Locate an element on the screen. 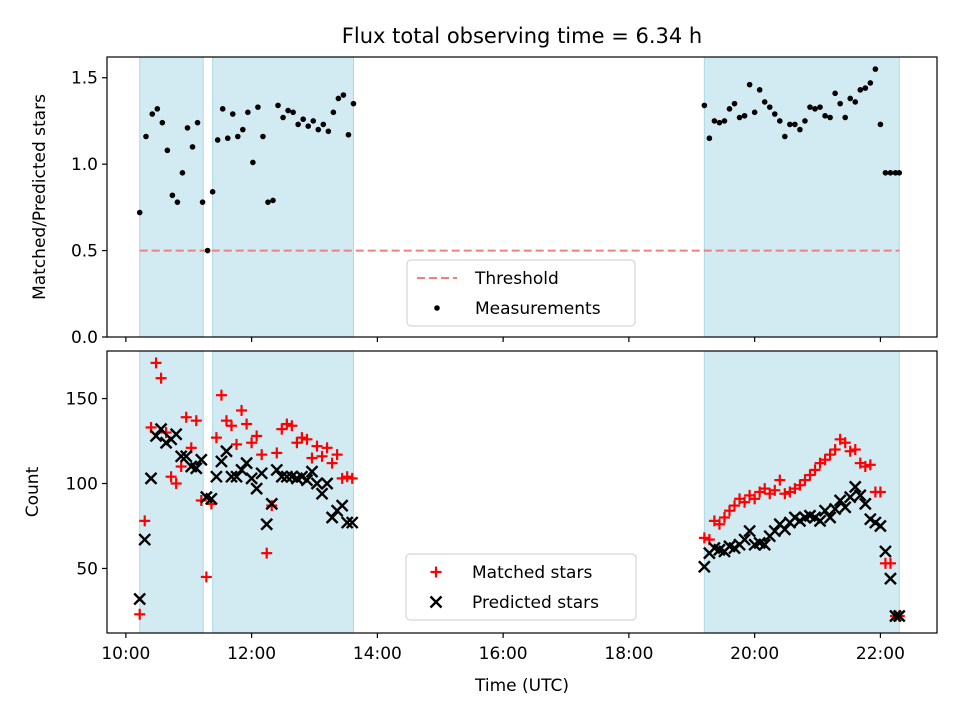 Image resolution: width=960 pixels, height=720 pixels. legend-predicted-label: Predicted stars is located at coordinates (535, 603).